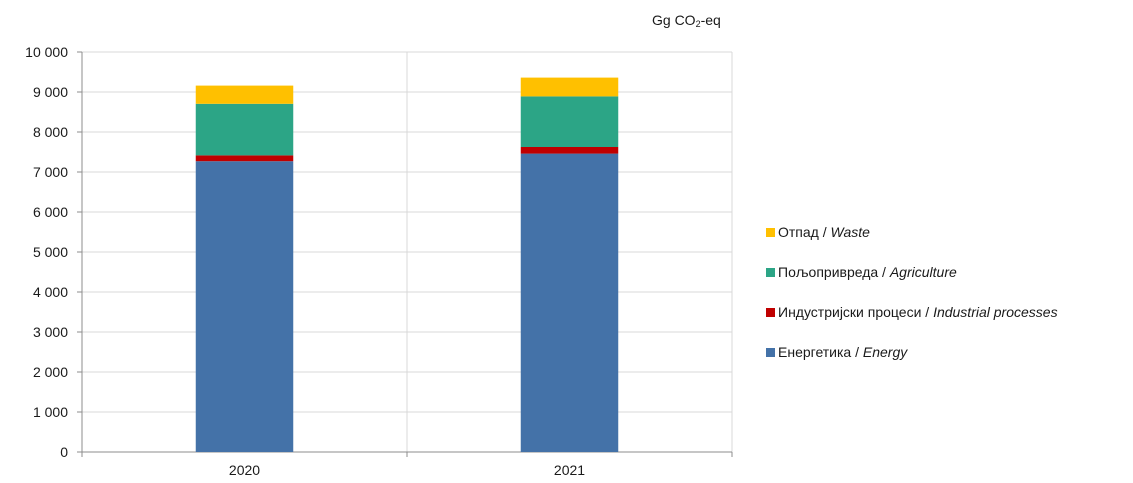 This screenshot has width=1133, height=483. I want to click on legend-item: Пољопривреда / Agriculture, so click(912, 272).